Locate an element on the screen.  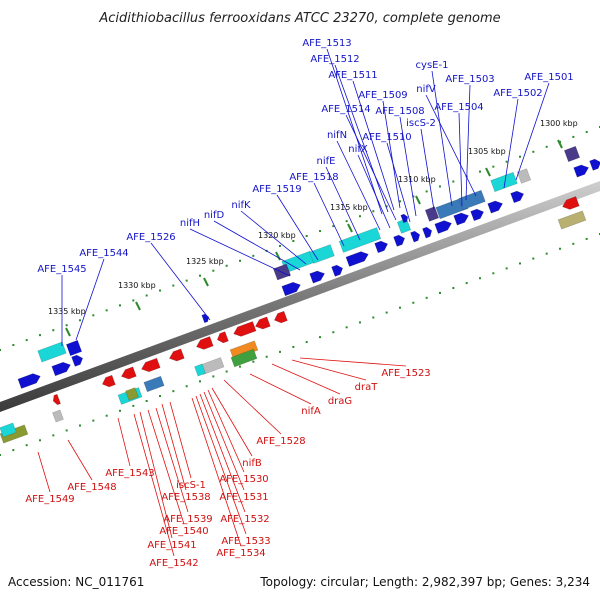
forward-gene-label: AFE_1514 is located at coordinates (345, 109).